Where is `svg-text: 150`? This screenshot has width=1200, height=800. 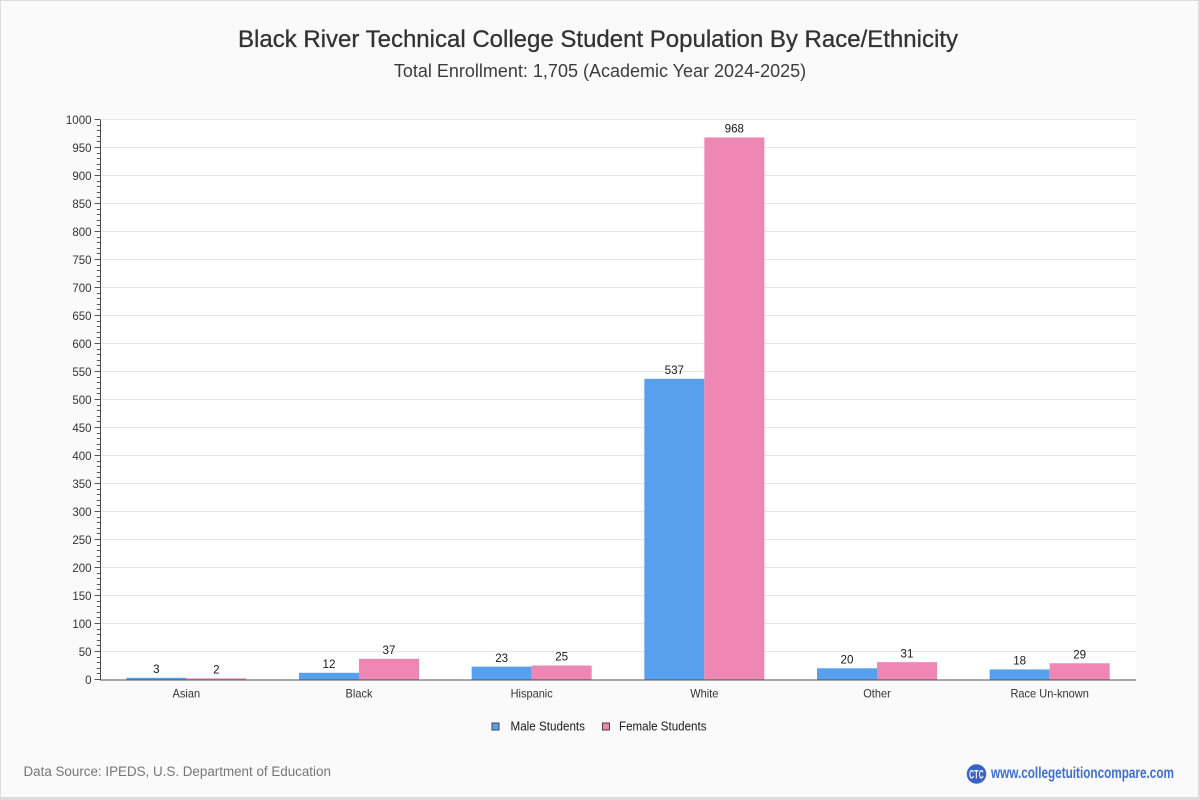 svg-text: 150 is located at coordinates (81, 597).